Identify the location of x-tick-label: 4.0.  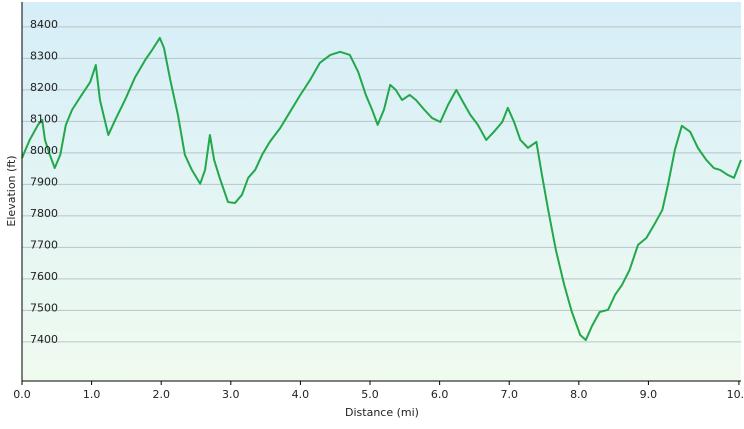
(301, 394).